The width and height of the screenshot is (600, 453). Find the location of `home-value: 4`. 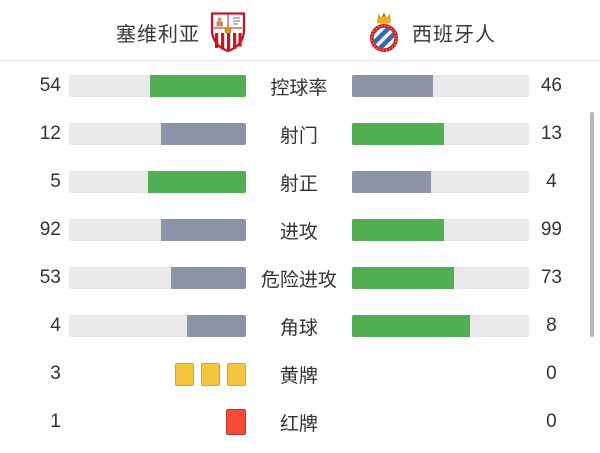

home-value: 4 is located at coordinates (55, 325).